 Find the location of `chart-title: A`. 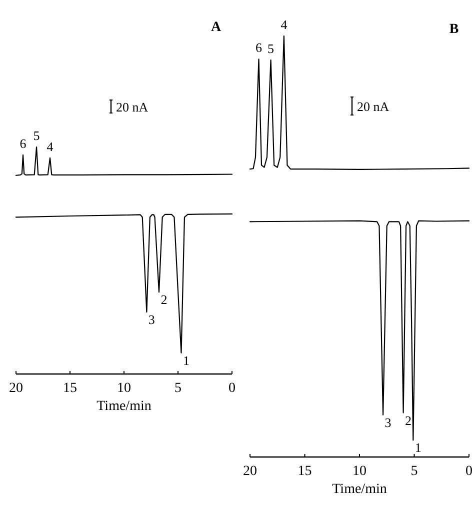

chart-title: A is located at coordinates (216, 27).